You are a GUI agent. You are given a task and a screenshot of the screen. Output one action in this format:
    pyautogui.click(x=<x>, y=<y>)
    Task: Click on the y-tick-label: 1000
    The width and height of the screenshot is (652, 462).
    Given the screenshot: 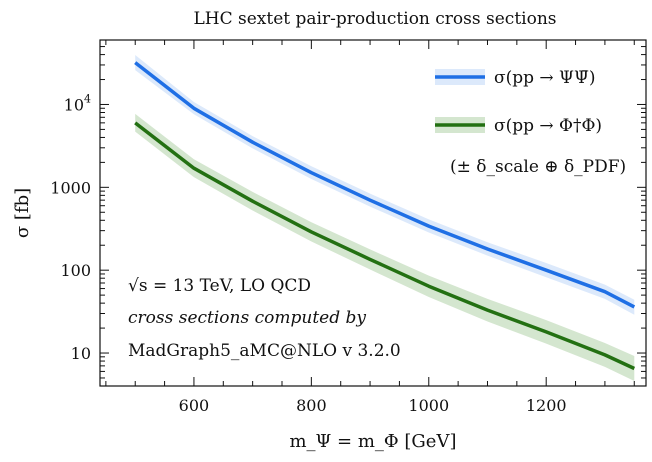 What is the action you would take?
    pyautogui.click(x=70, y=187)
    